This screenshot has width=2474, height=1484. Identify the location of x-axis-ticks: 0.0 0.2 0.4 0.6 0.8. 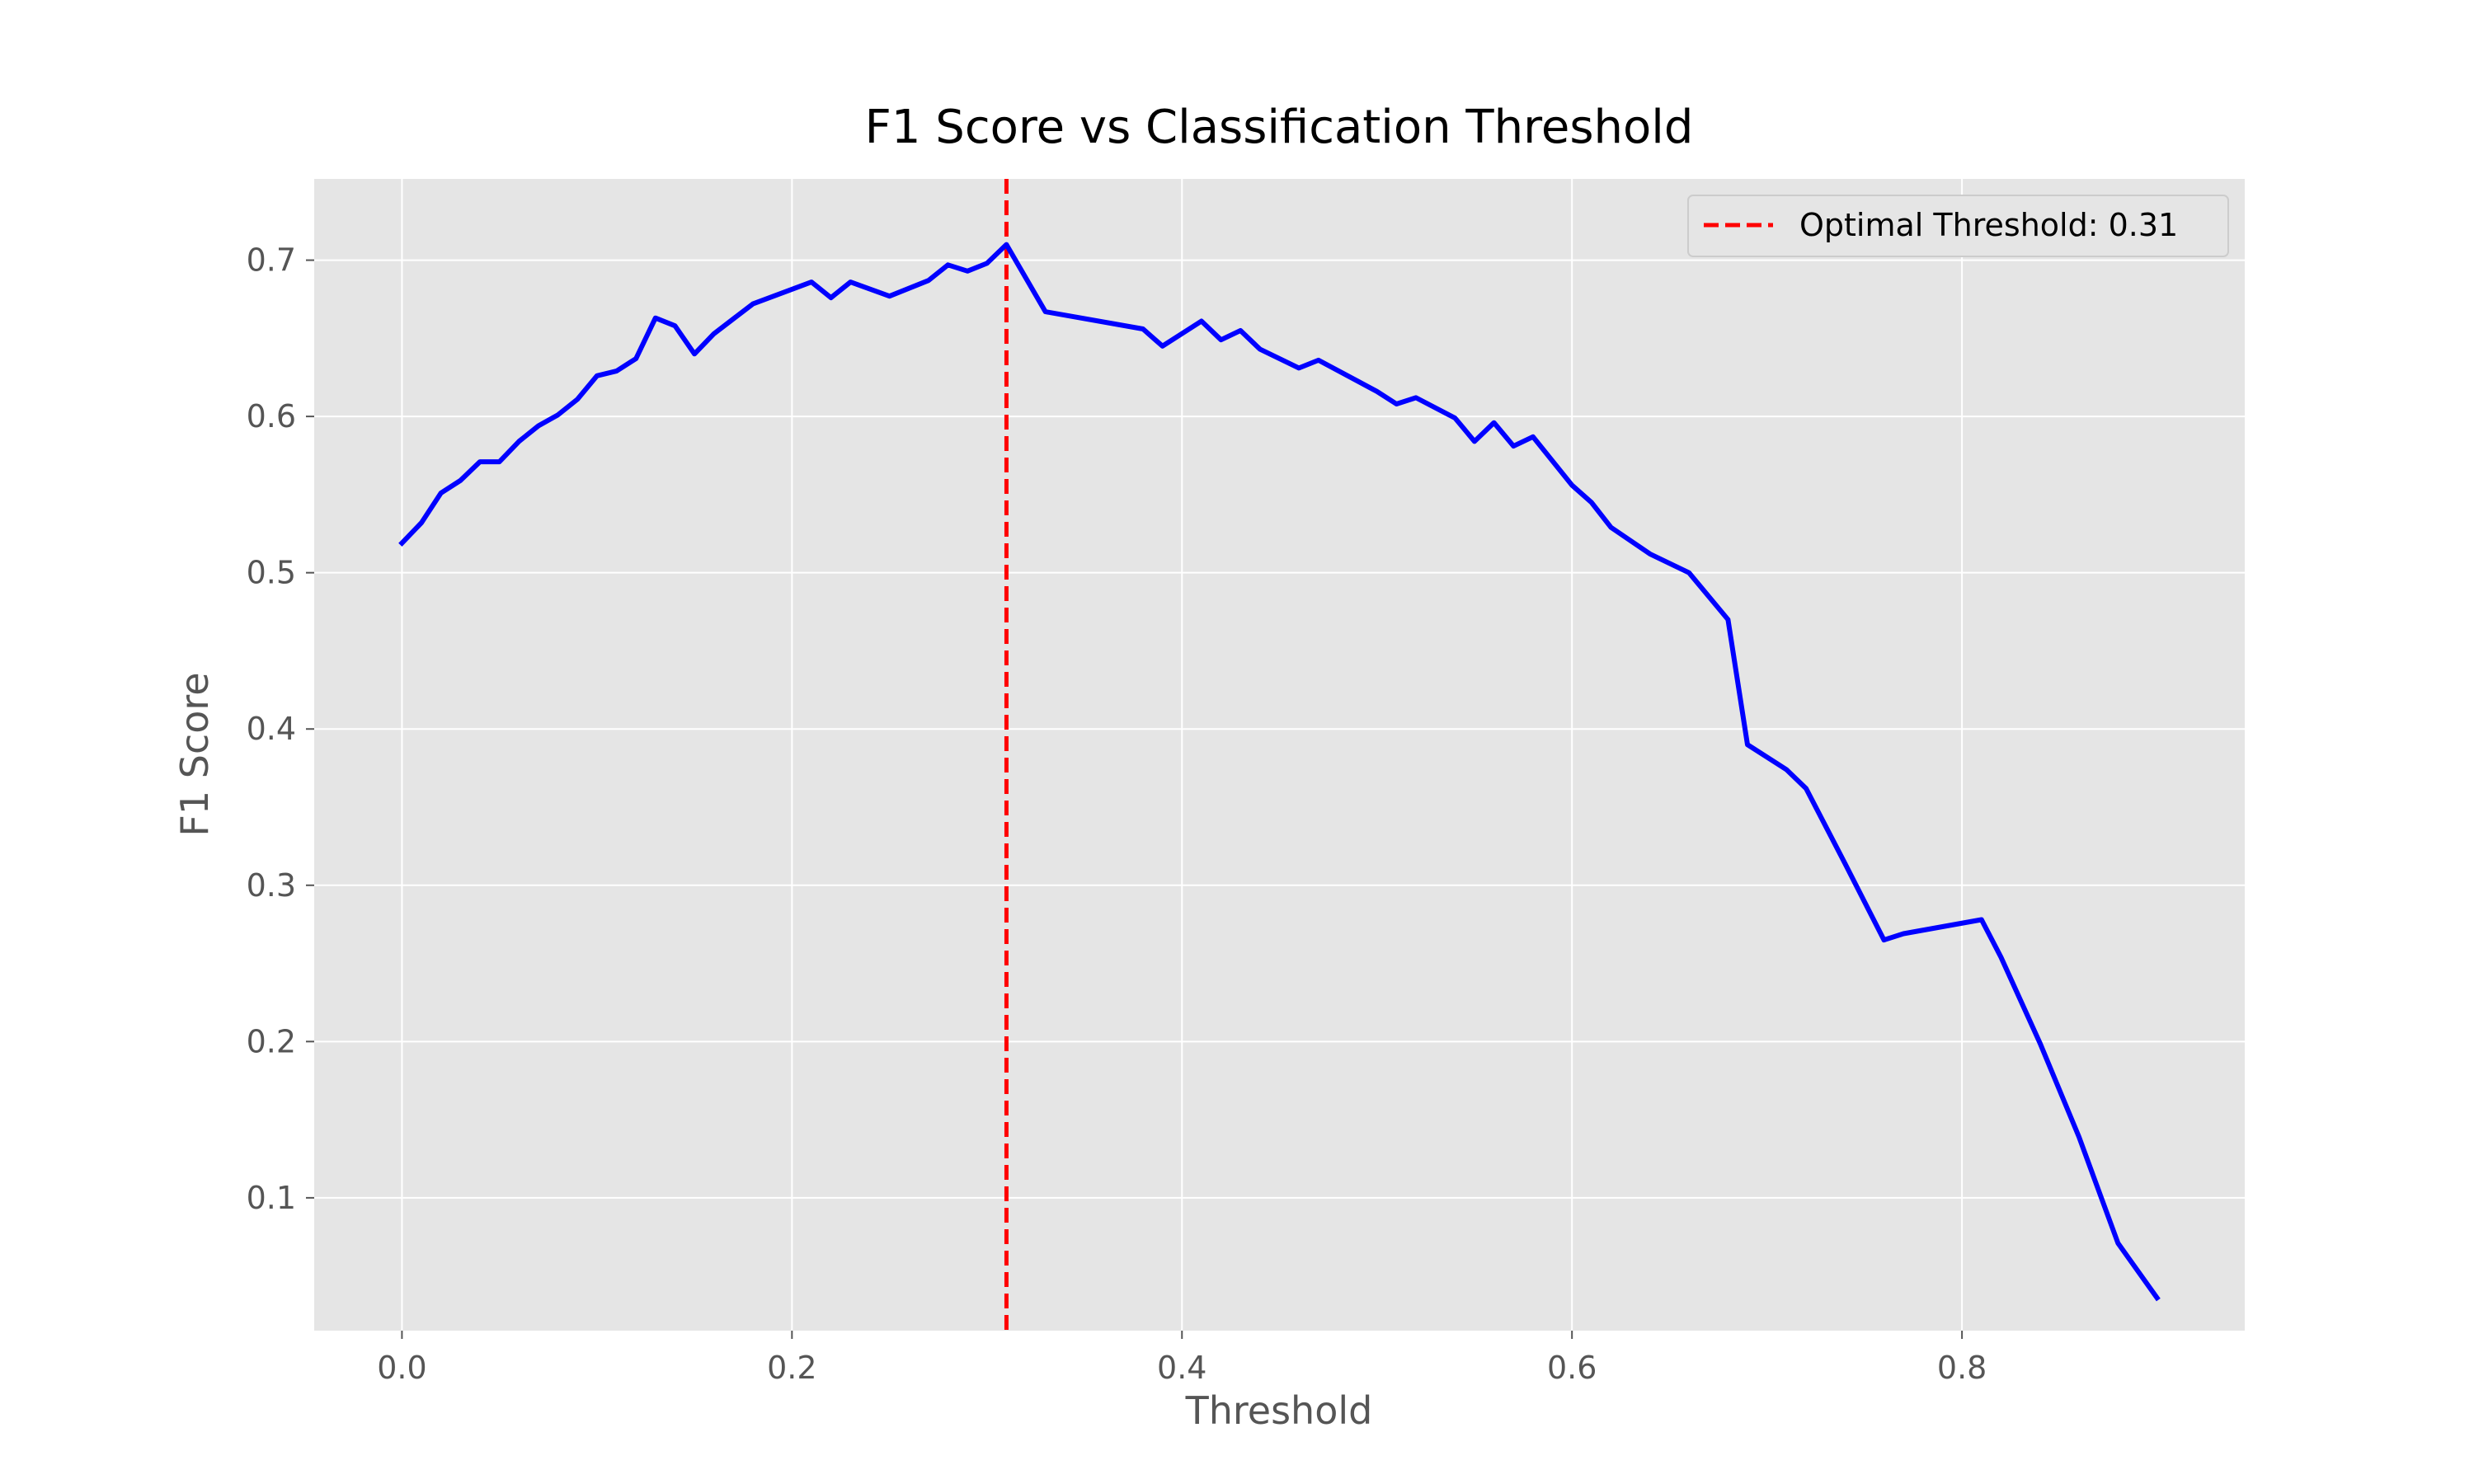
(1182, 1358).